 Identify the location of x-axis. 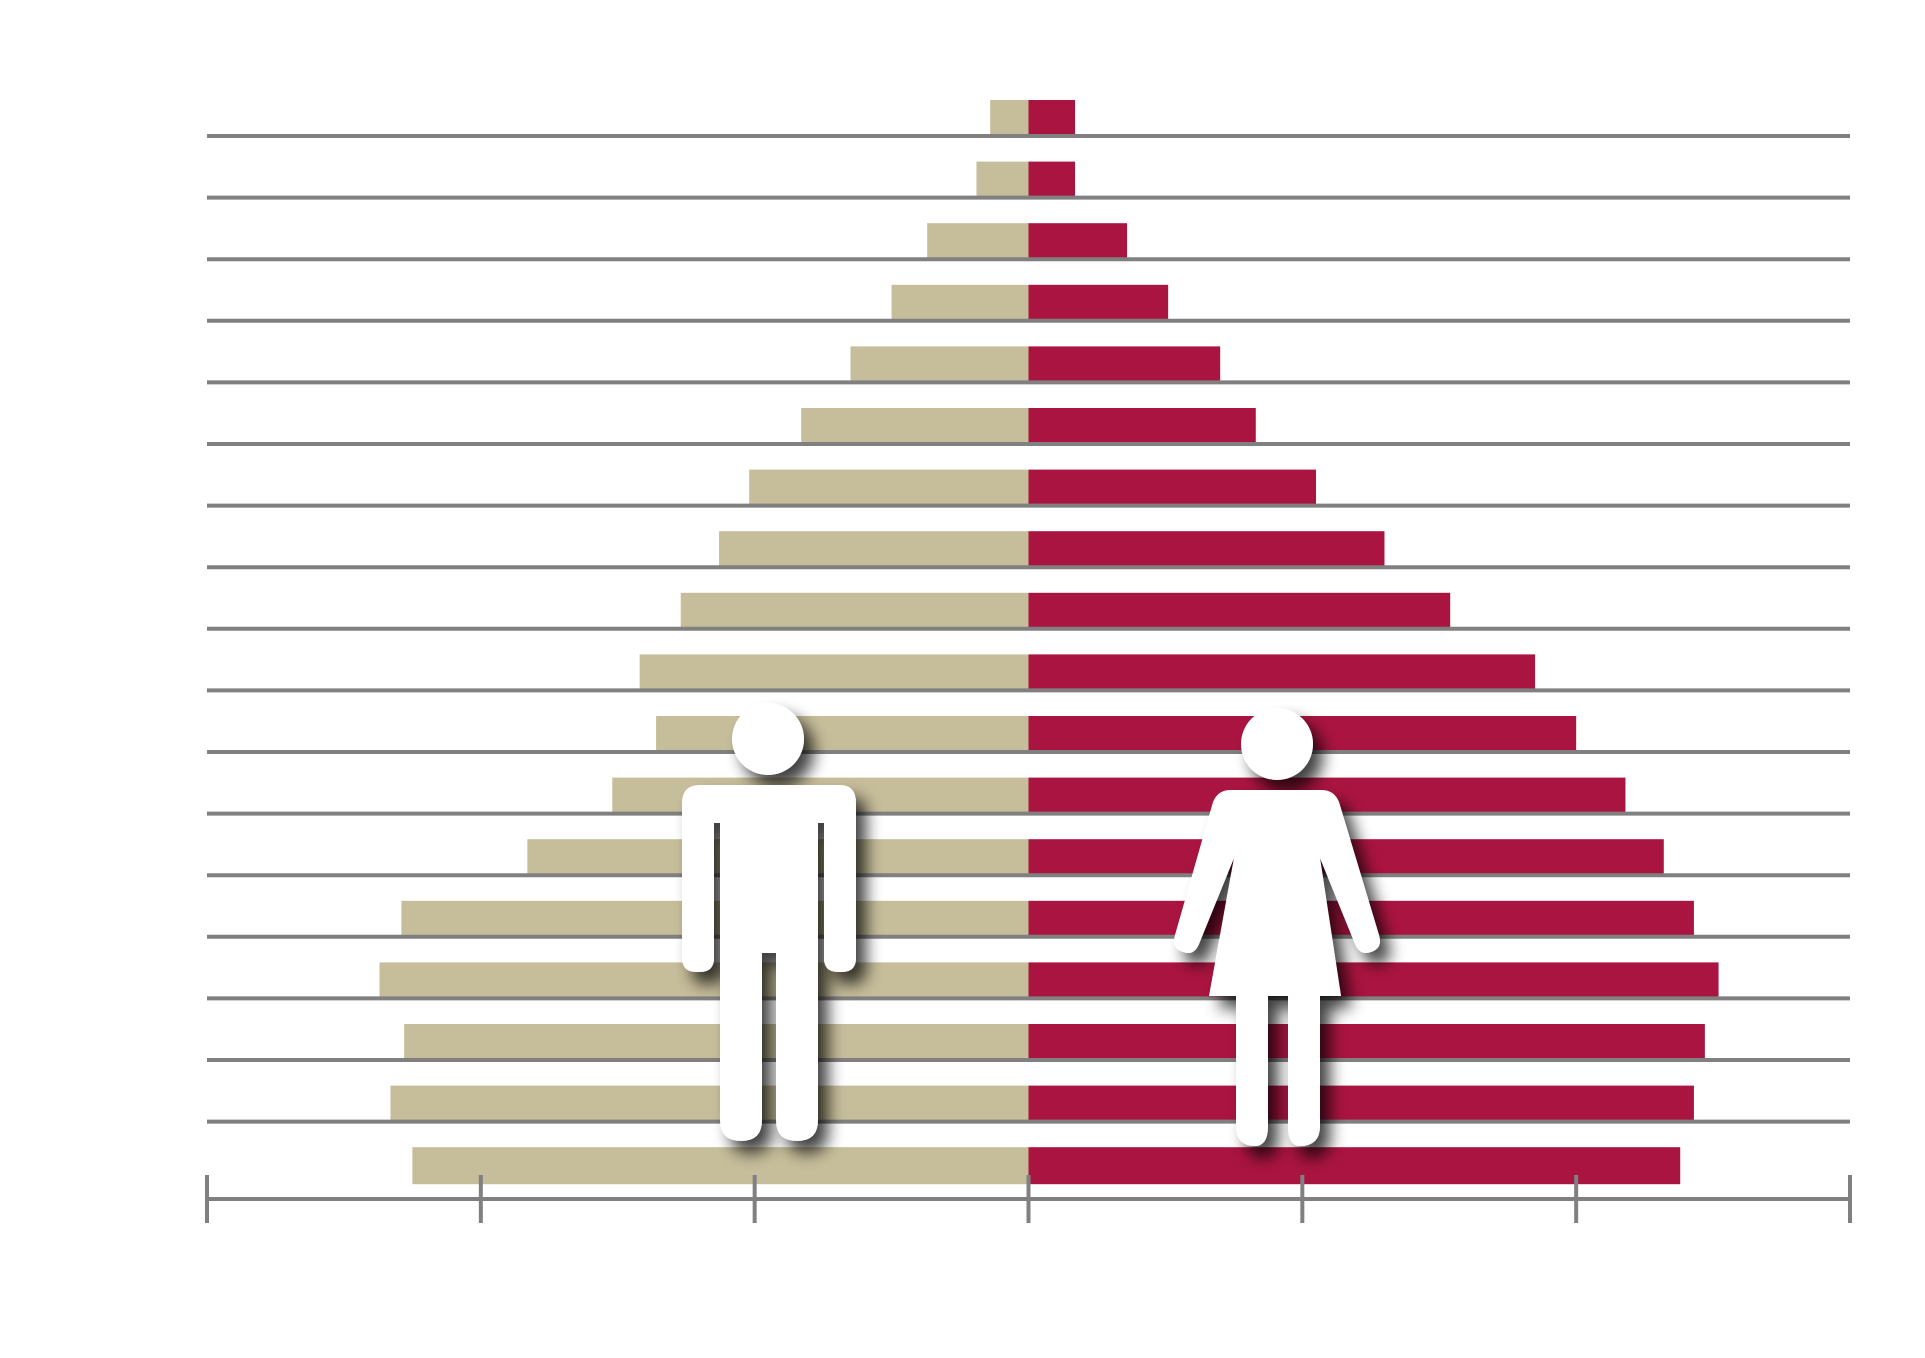
(1028, 1199).